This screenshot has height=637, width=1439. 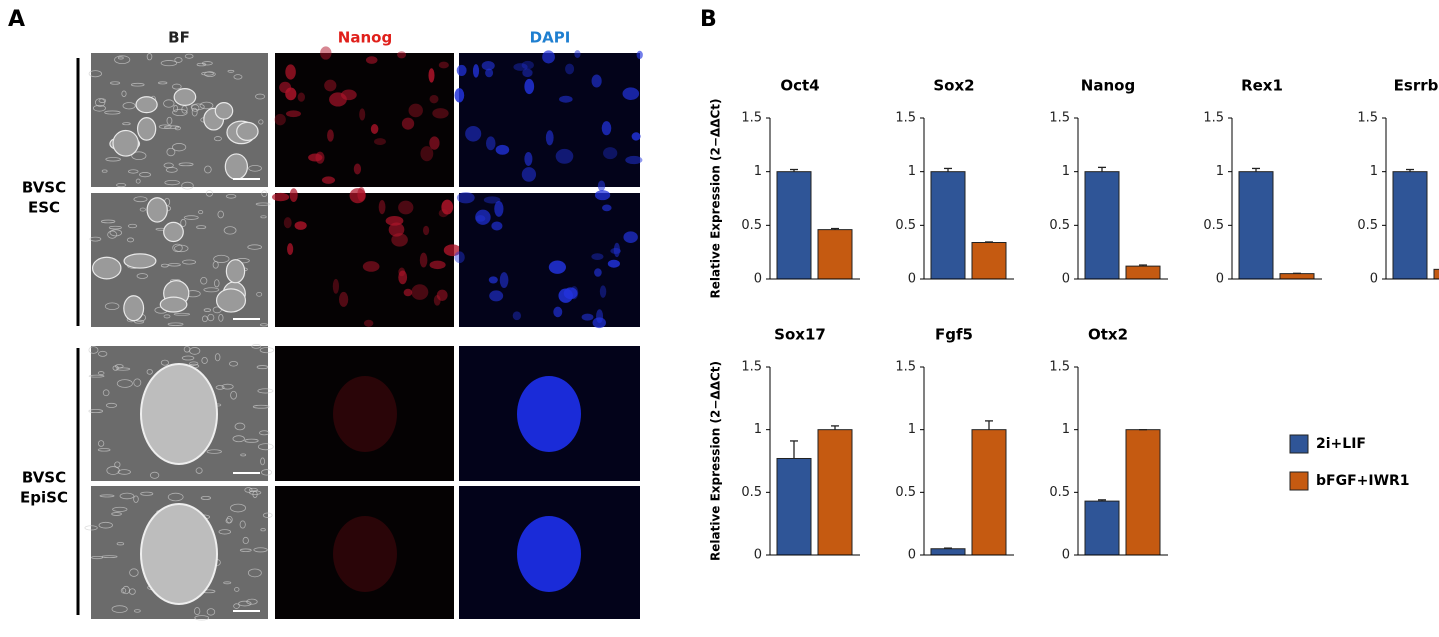 What do you see at coordinates (1262, 86) in the screenshot?
I see `chart-title: Rex1` at bounding box center [1262, 86].